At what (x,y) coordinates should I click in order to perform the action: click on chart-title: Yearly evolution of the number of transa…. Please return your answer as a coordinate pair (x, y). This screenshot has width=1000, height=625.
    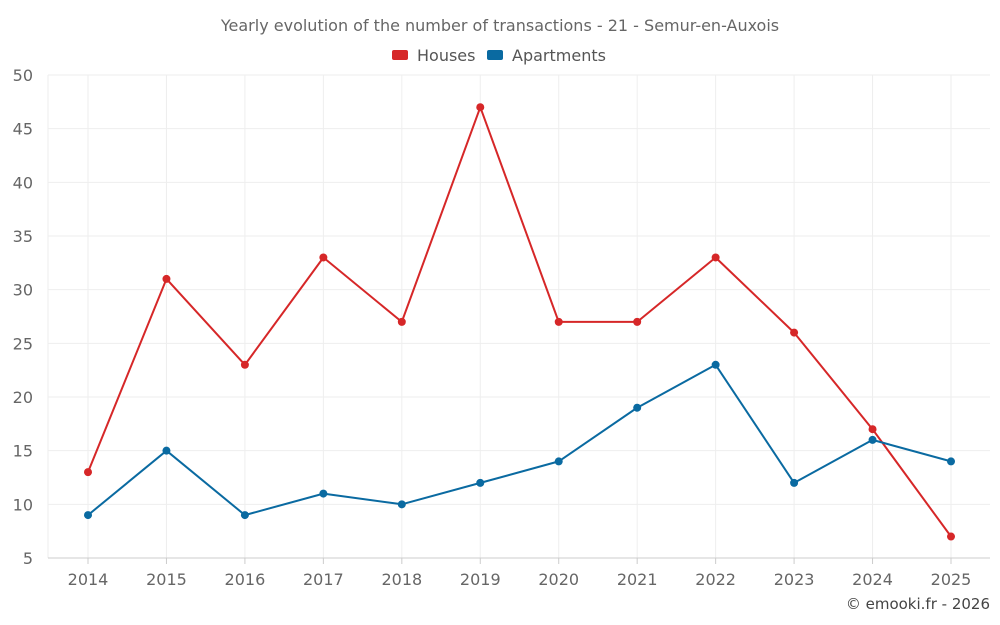
    Looking at the image, I should click on (499, 25).